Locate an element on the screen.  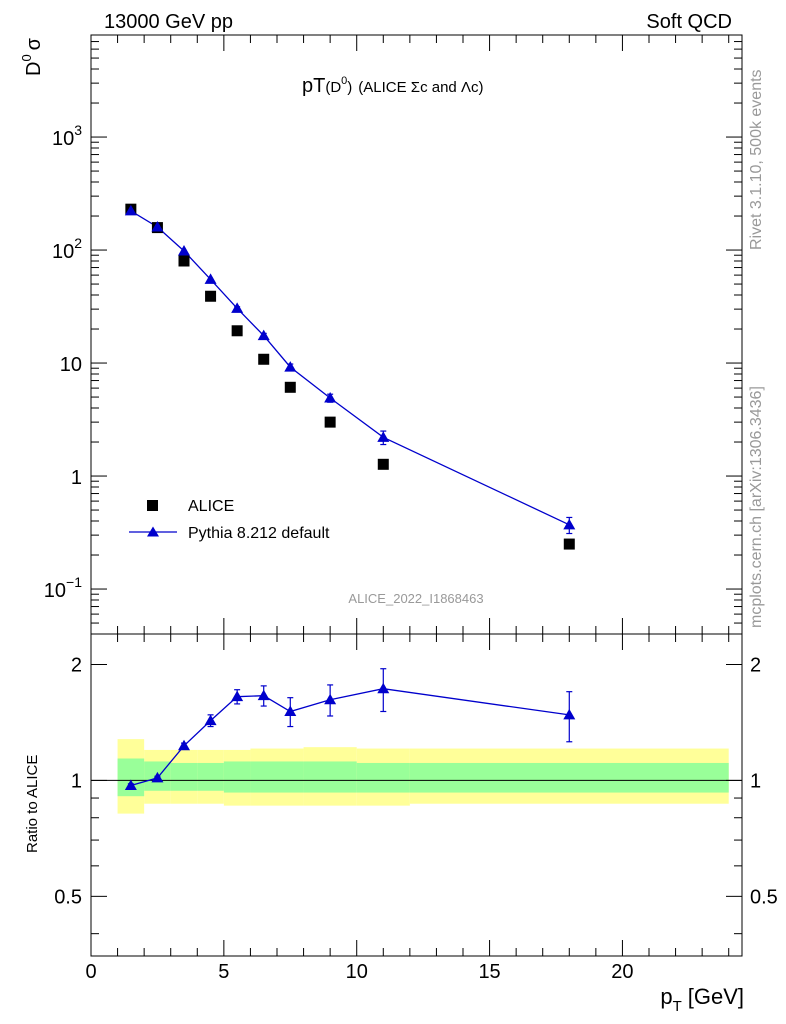
x-tick-labels: 0 5 10 15 20 is located at coordinates (359, 972).